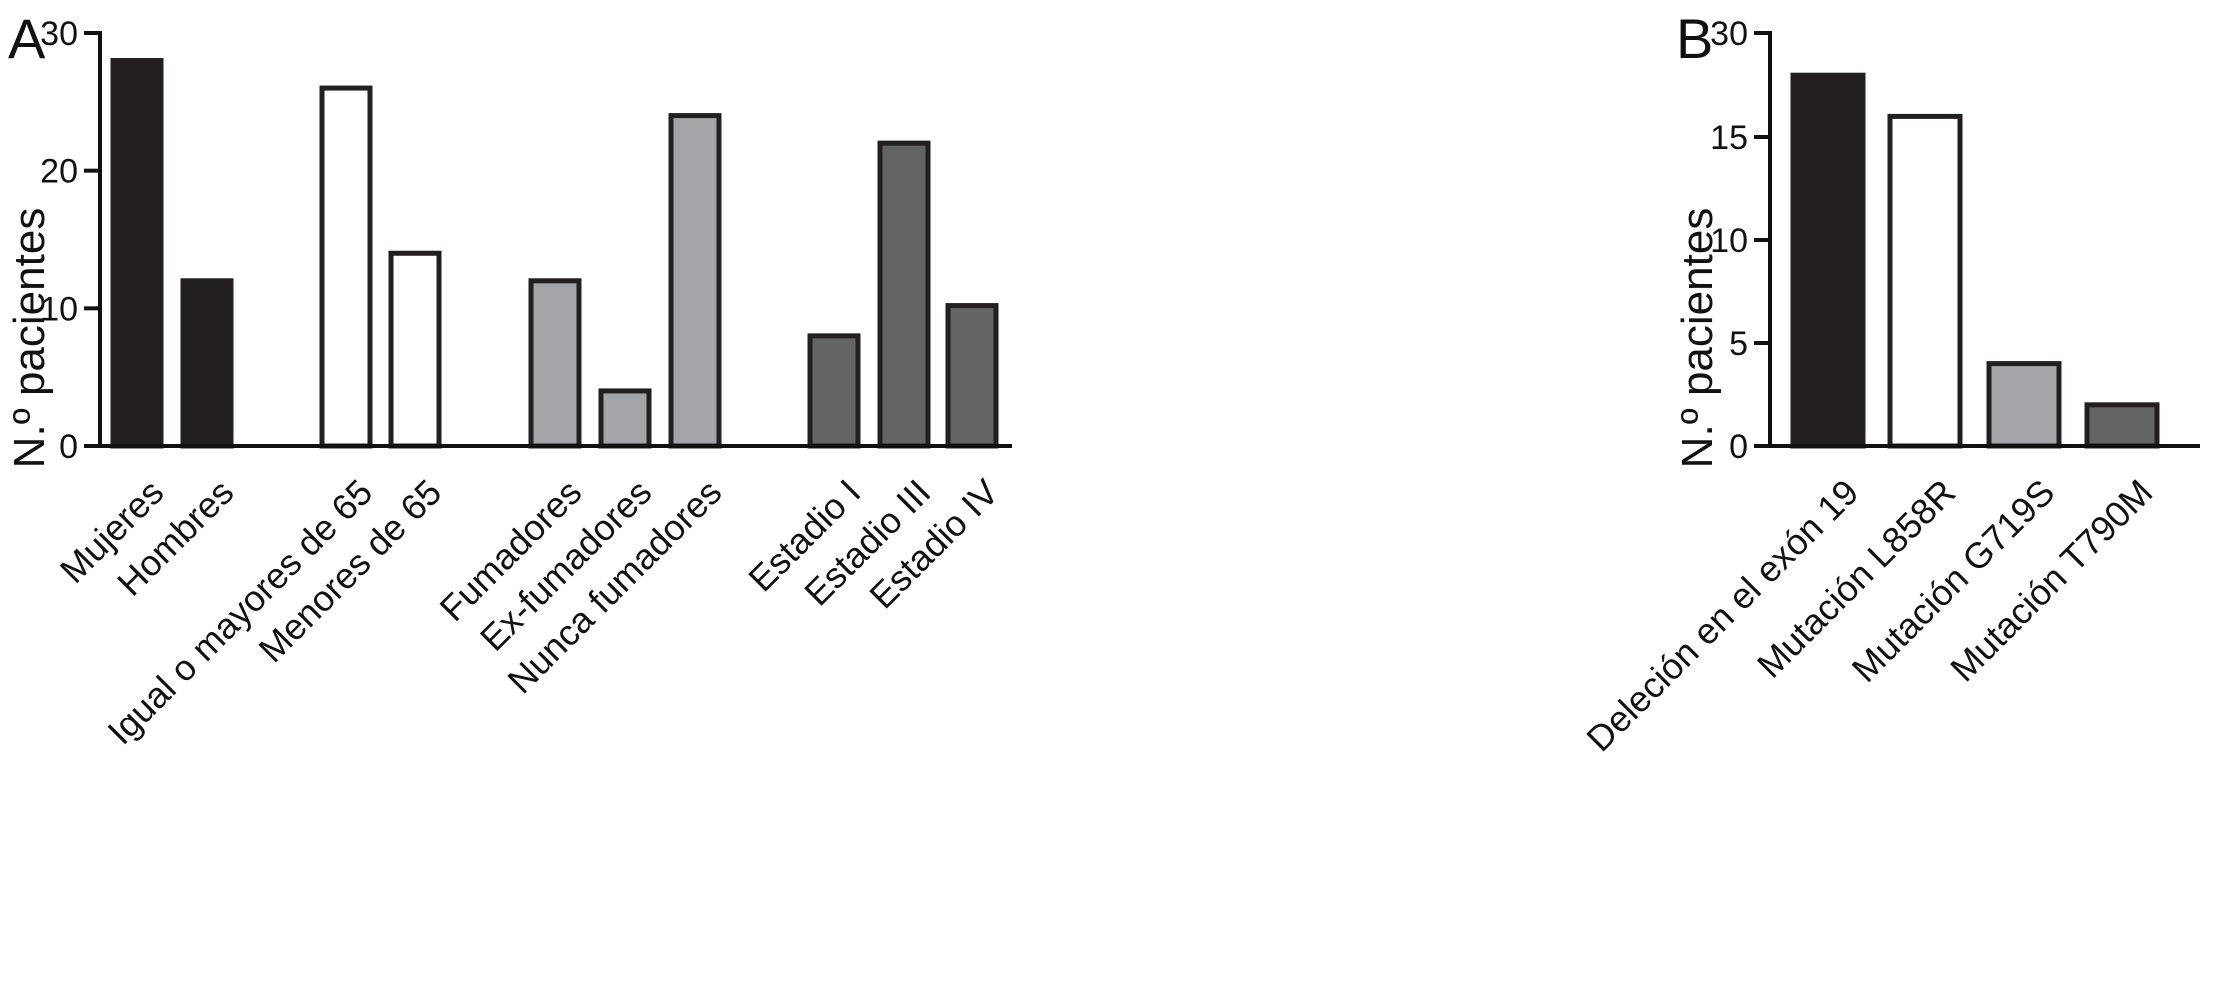  What do you see at coordinates (555, 363) in the screenshot?
I see `panel-a-bar-fumadores` at bounding box center [555, 363].